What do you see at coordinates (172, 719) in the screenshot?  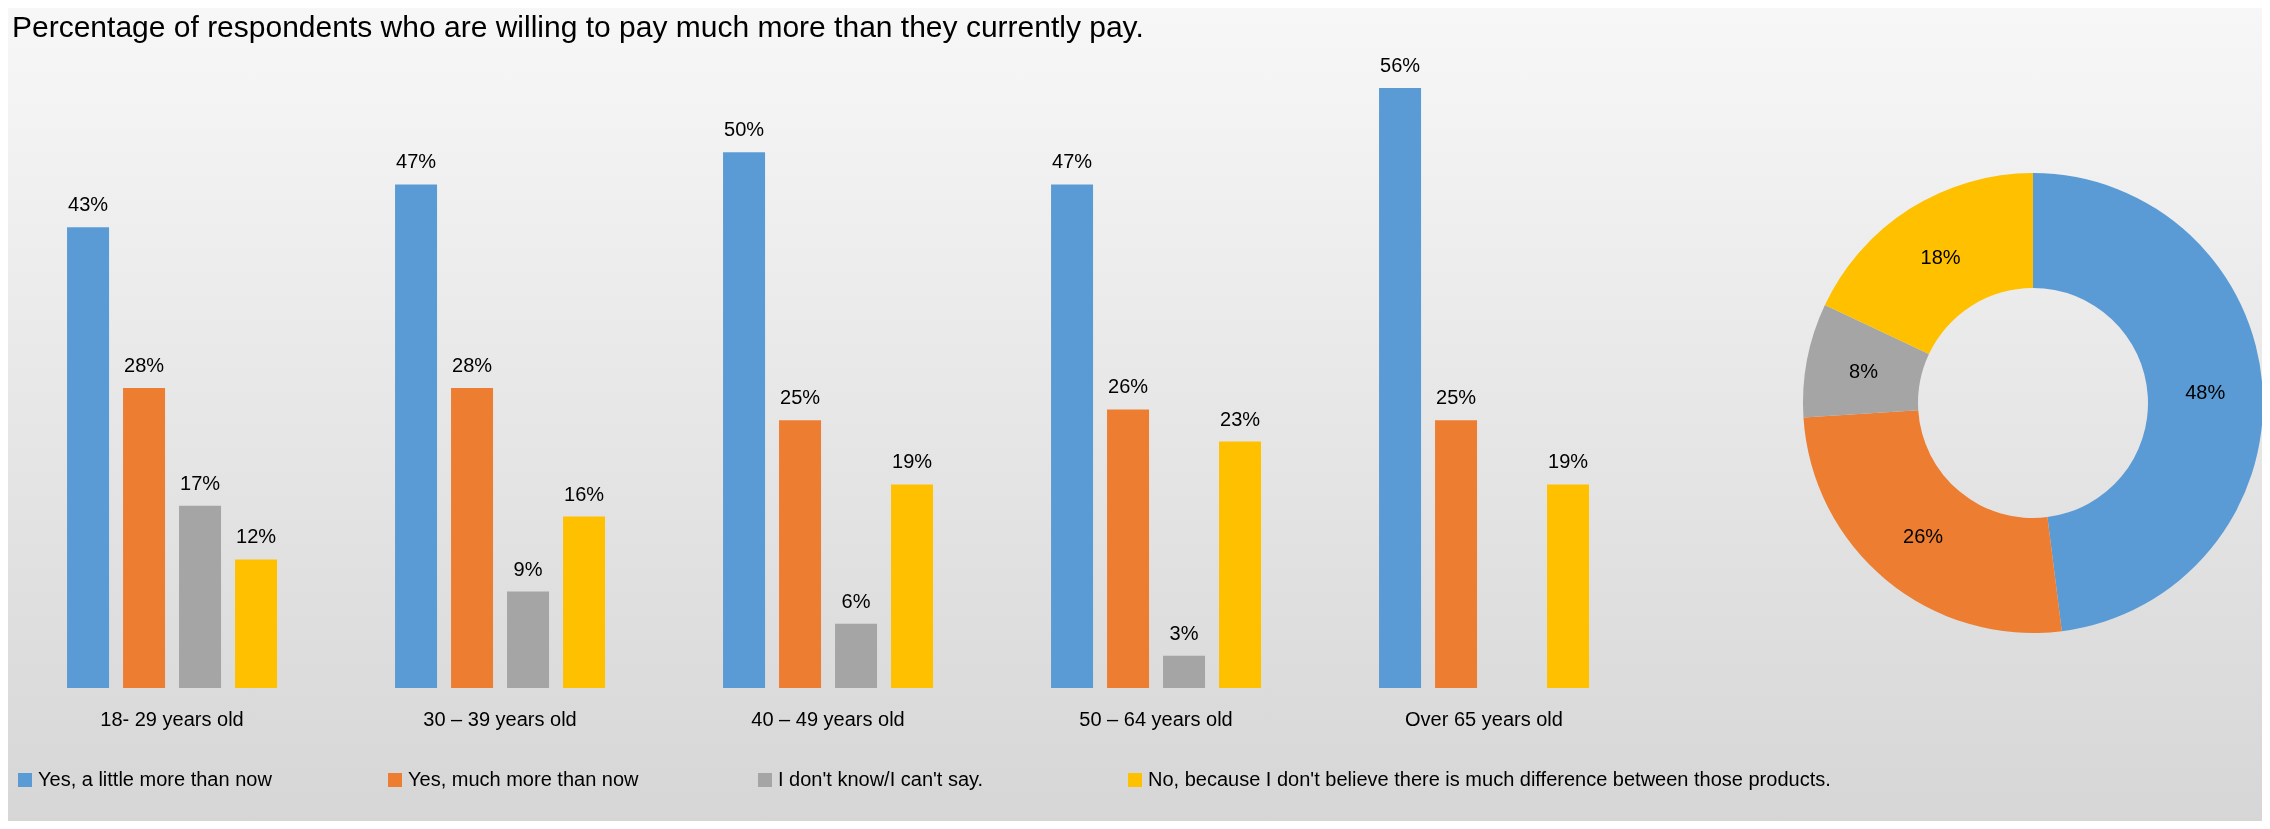 I see `x-tick-label: 18- 29 years old` at bounding box center [172, 719].